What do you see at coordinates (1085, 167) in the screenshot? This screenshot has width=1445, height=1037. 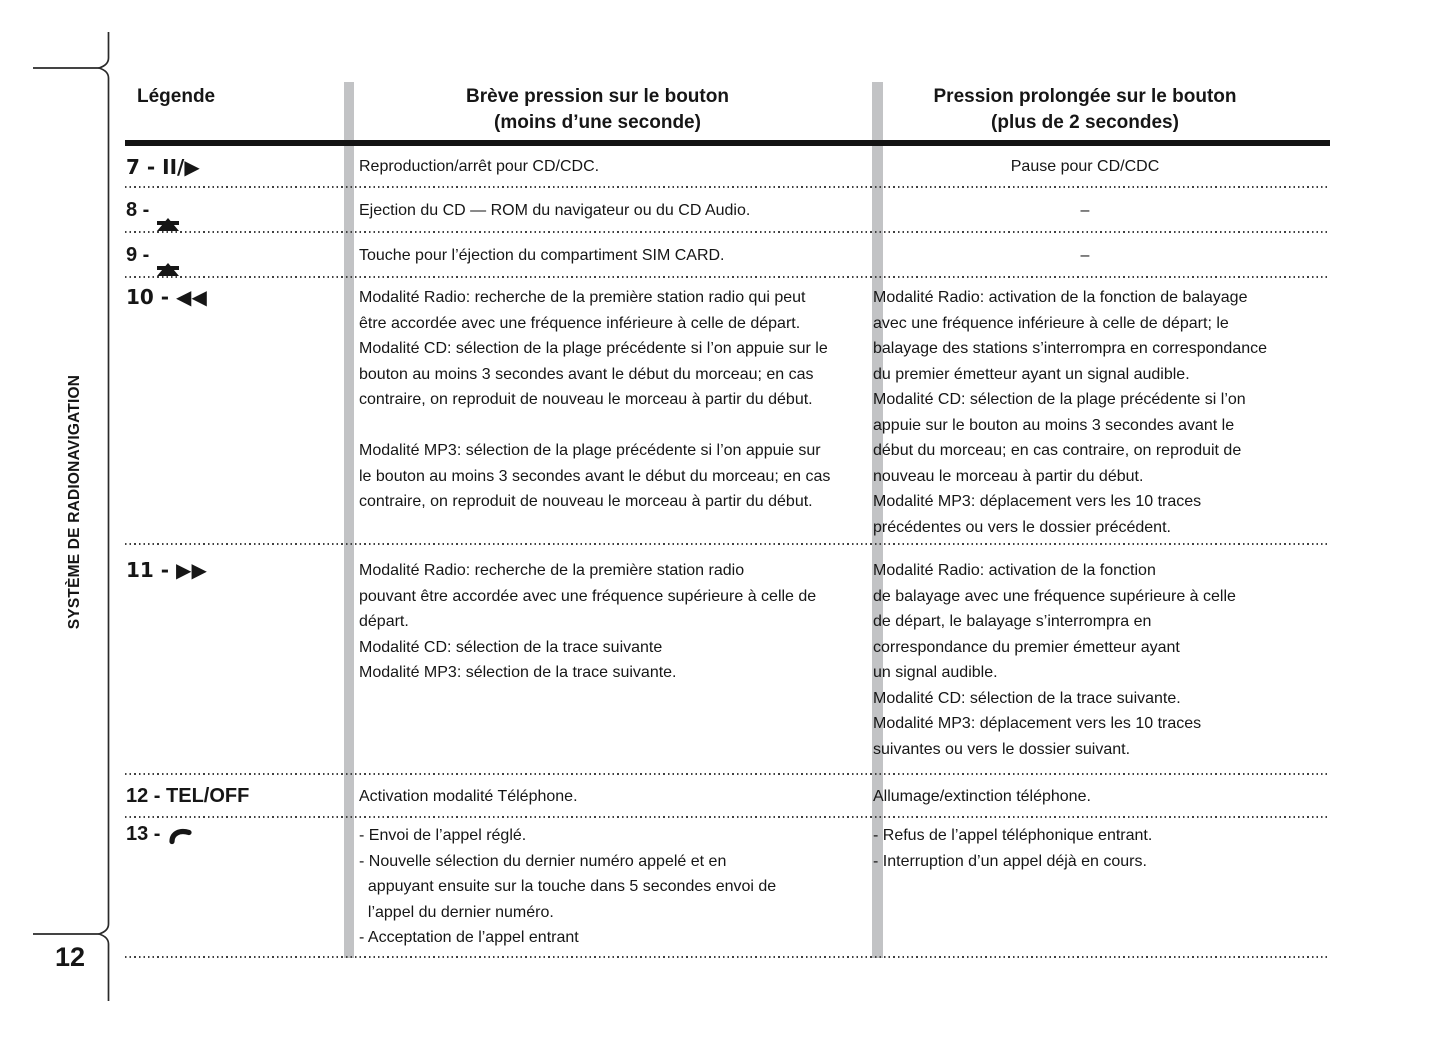 I see `long-press-cell: Pause pour CD/CDC` at bounding box center [1085, 167].